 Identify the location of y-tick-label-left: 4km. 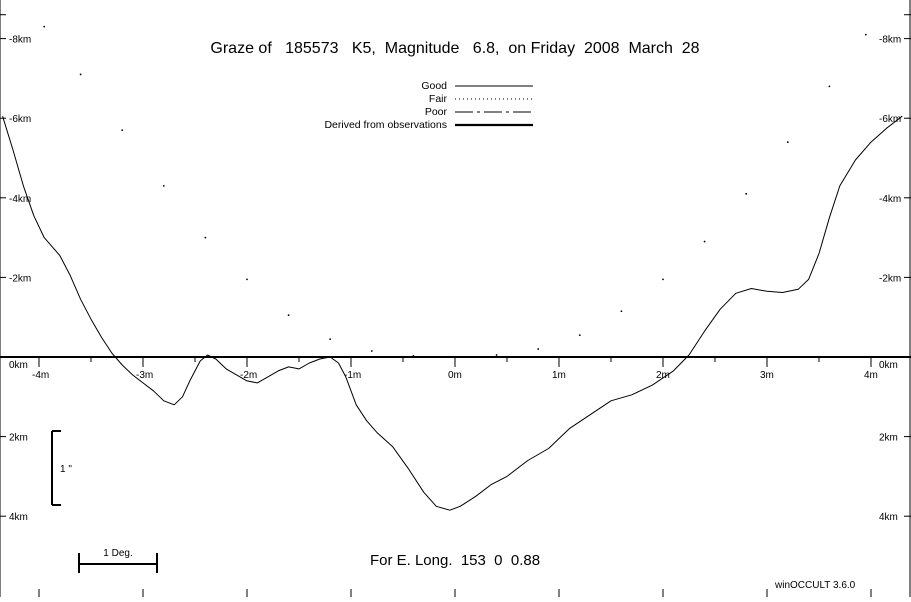
(18, 517).